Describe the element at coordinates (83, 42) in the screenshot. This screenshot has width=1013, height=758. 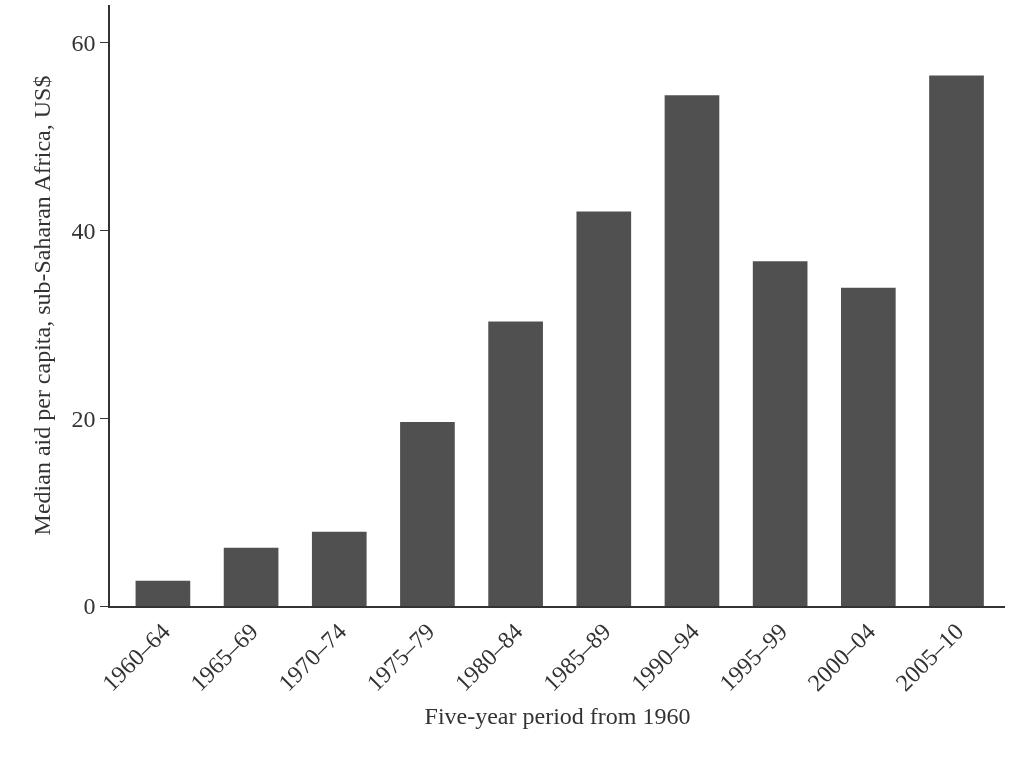
I see `y-tick-label: 60` at that location.